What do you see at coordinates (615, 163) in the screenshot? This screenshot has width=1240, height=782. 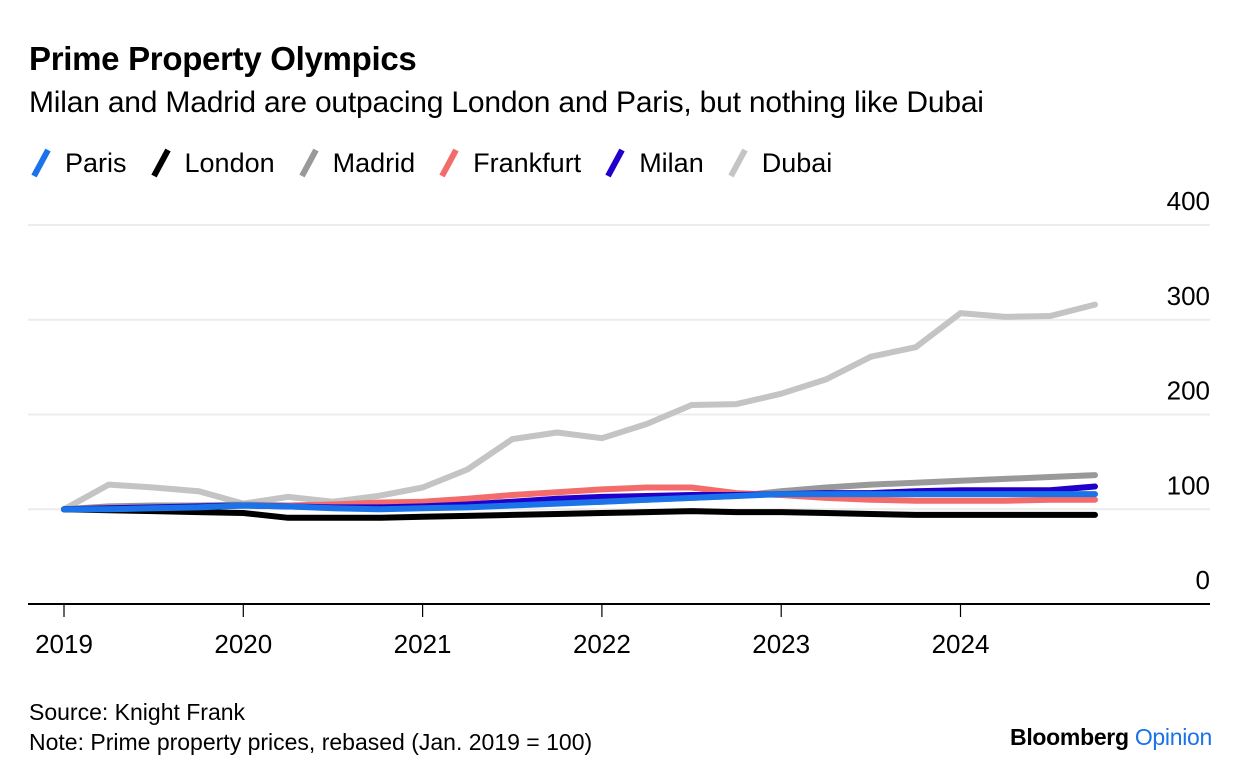 I see `legend-swatch-milan-icon` at bounding box center [615, 163].